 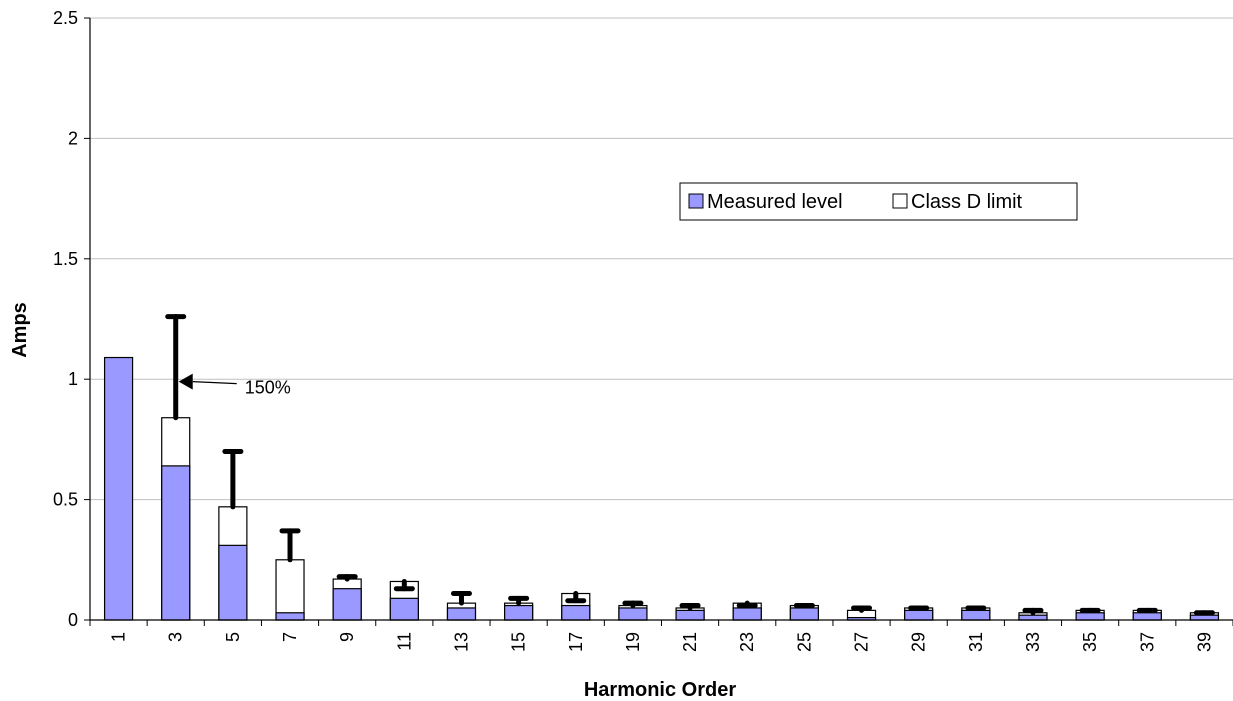 I want to click on x-tick-label: 9, so click(x=347, y=637).